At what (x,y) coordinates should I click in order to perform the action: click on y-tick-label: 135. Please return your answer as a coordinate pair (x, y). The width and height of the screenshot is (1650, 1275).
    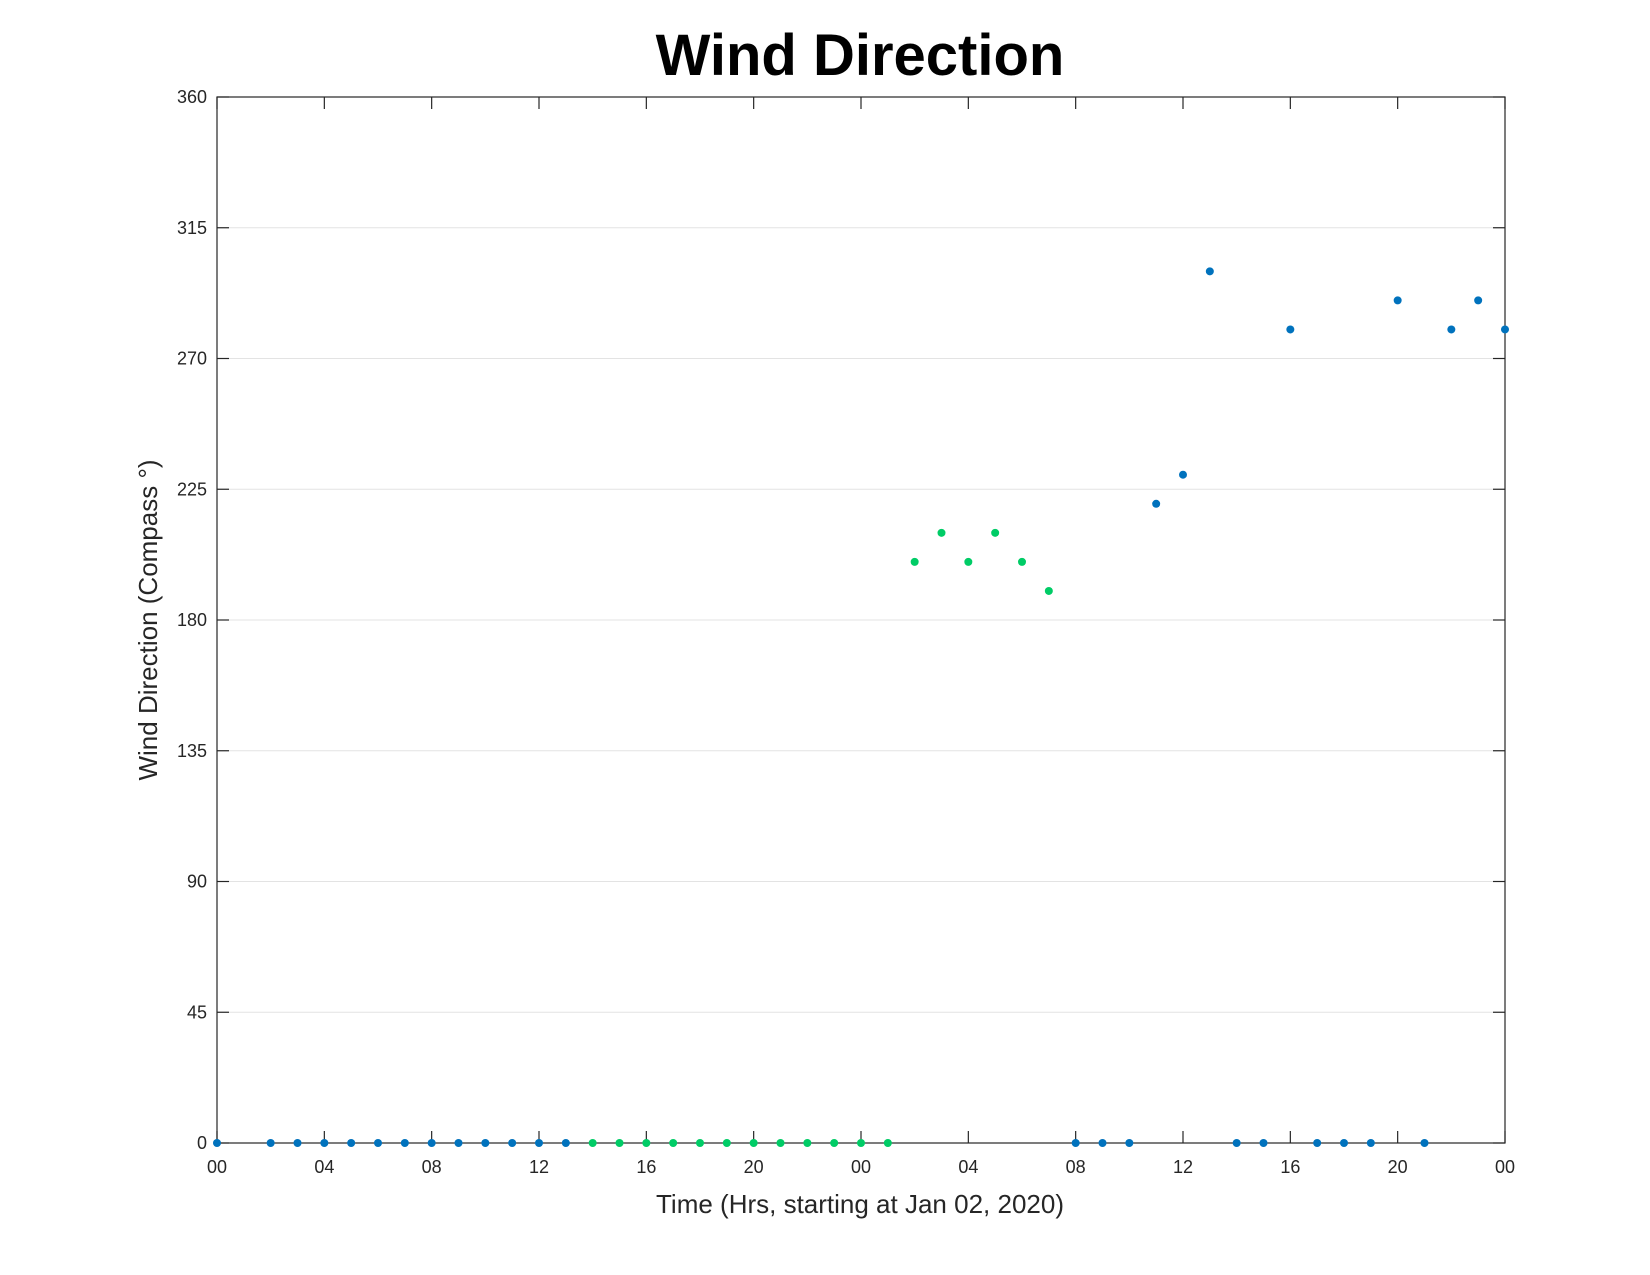
    Looking at the image, I should click on (192, 751).